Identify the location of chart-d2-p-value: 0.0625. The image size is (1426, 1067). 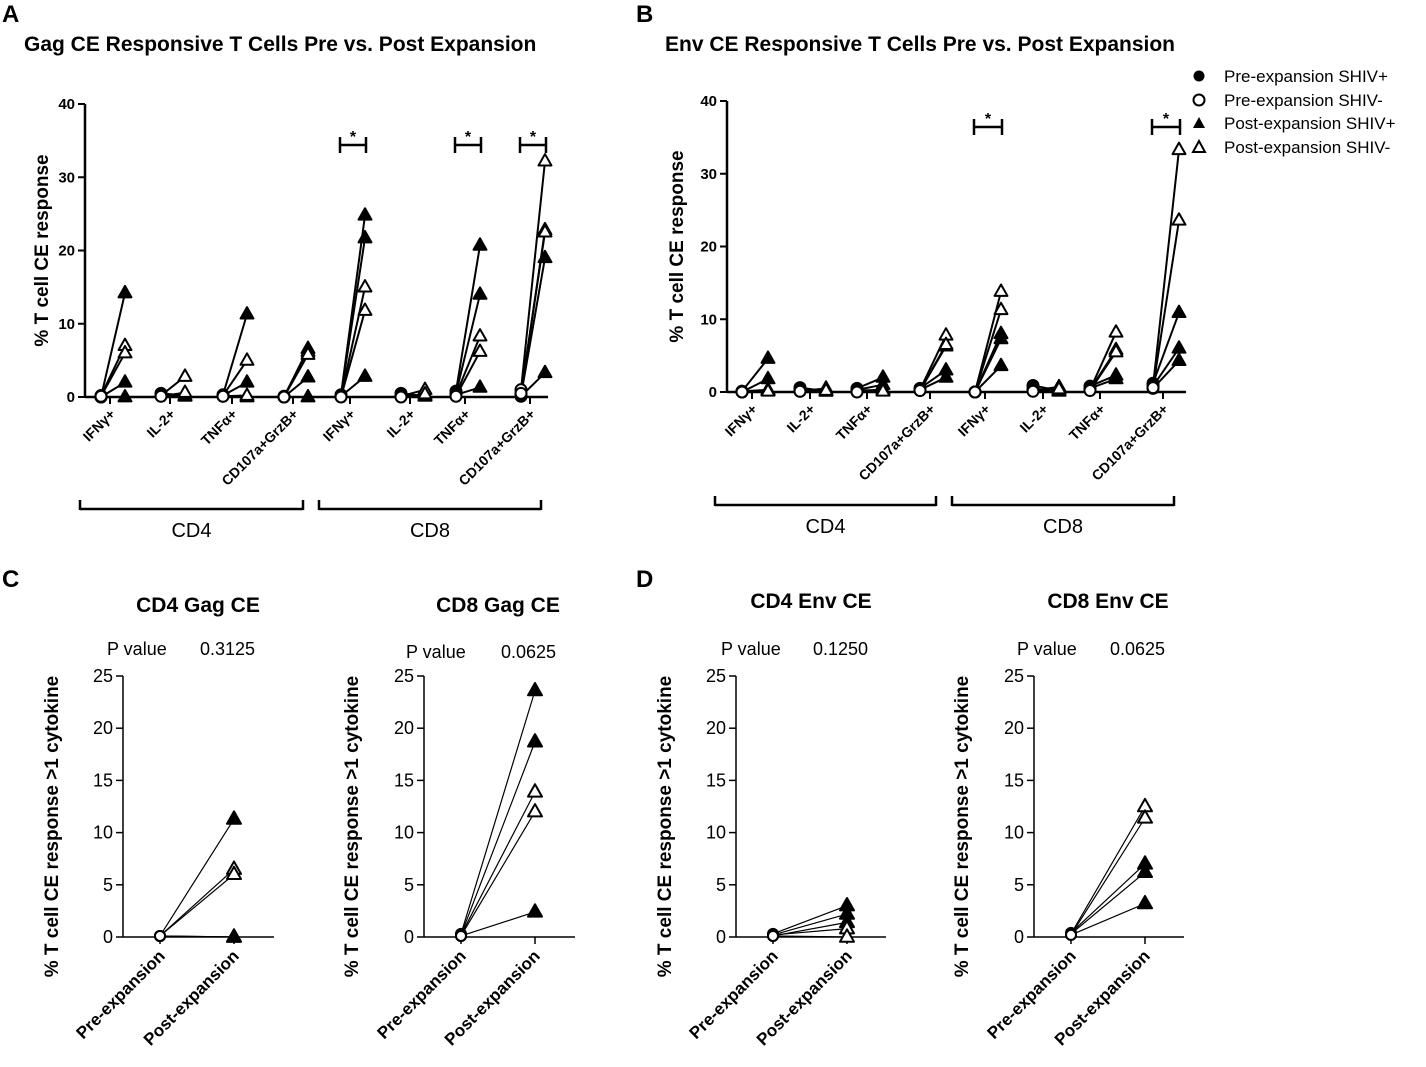
(1137, 649).